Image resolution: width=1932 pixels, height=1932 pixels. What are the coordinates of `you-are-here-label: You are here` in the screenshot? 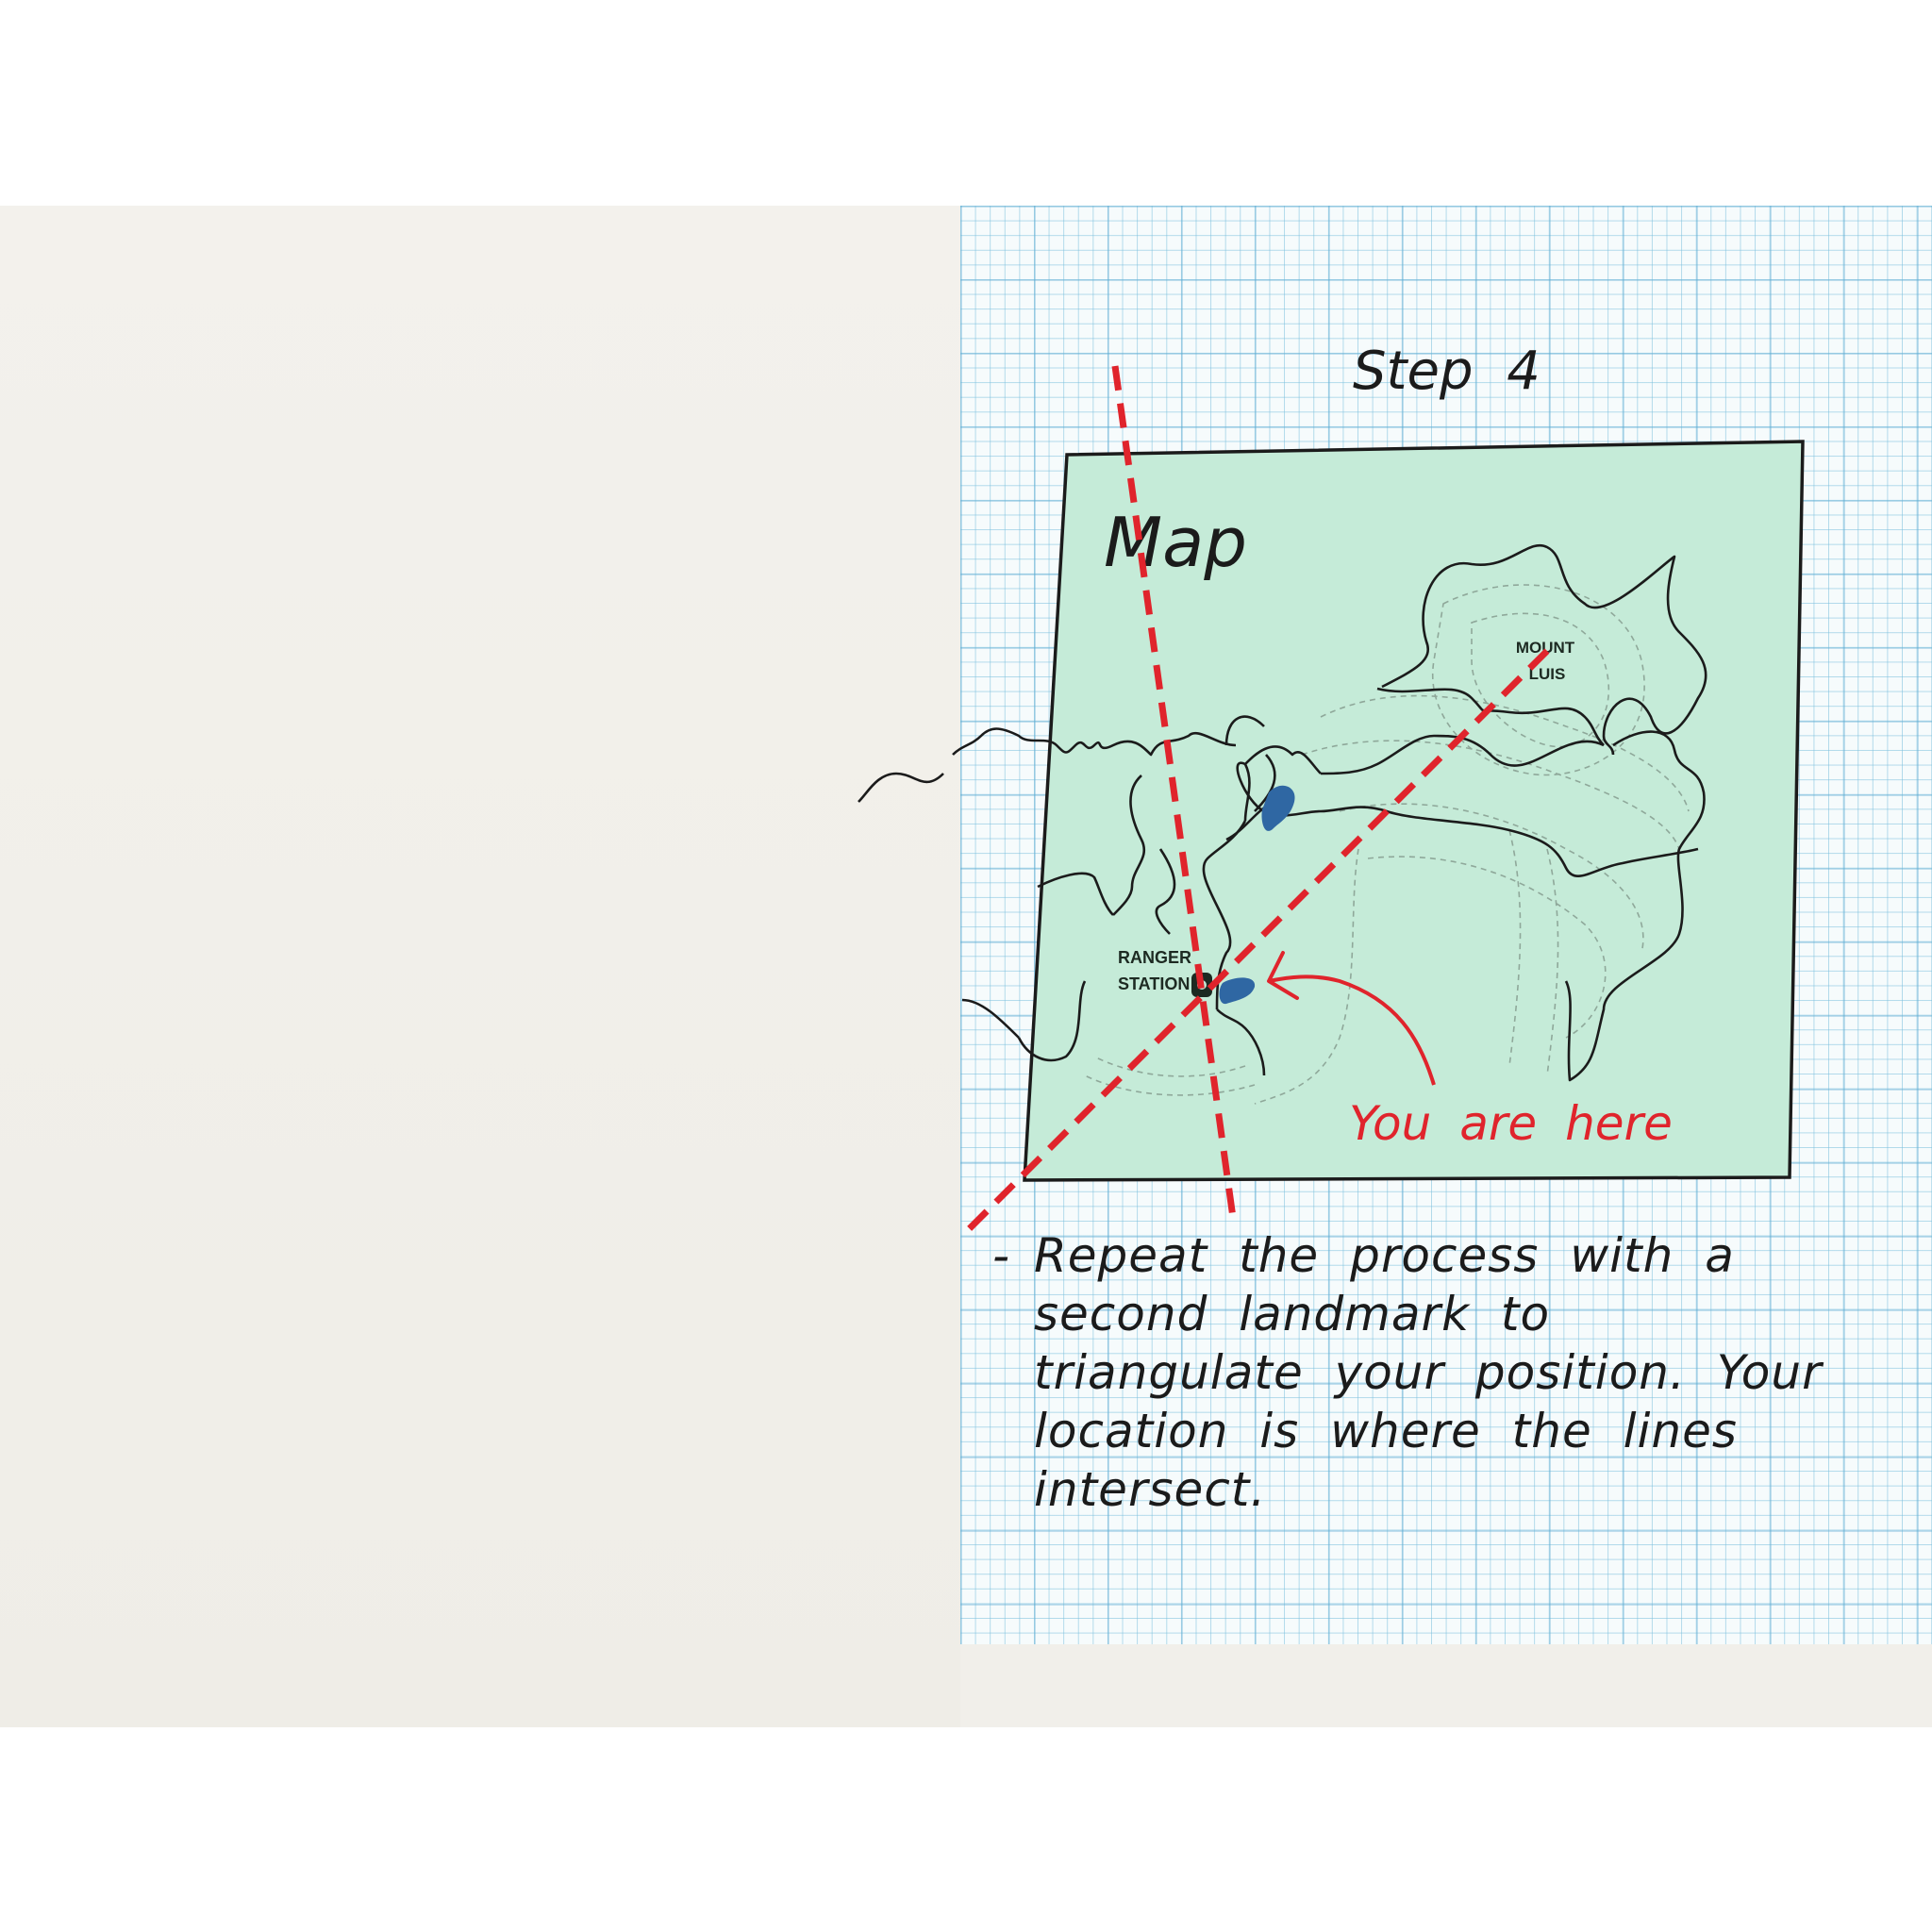 It's located at (1511, 1123).